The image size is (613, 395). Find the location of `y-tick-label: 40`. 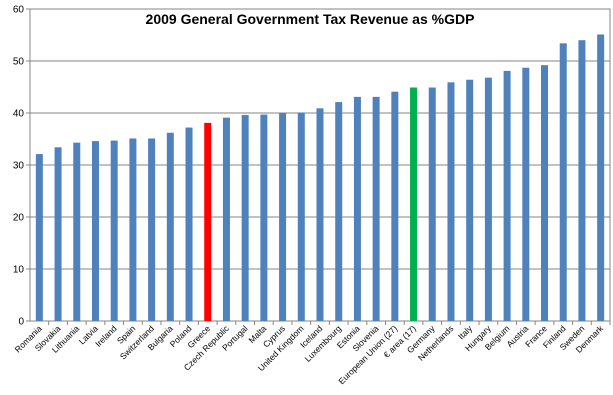

y-tick-label: 40 is located at coordinates (19, 114).